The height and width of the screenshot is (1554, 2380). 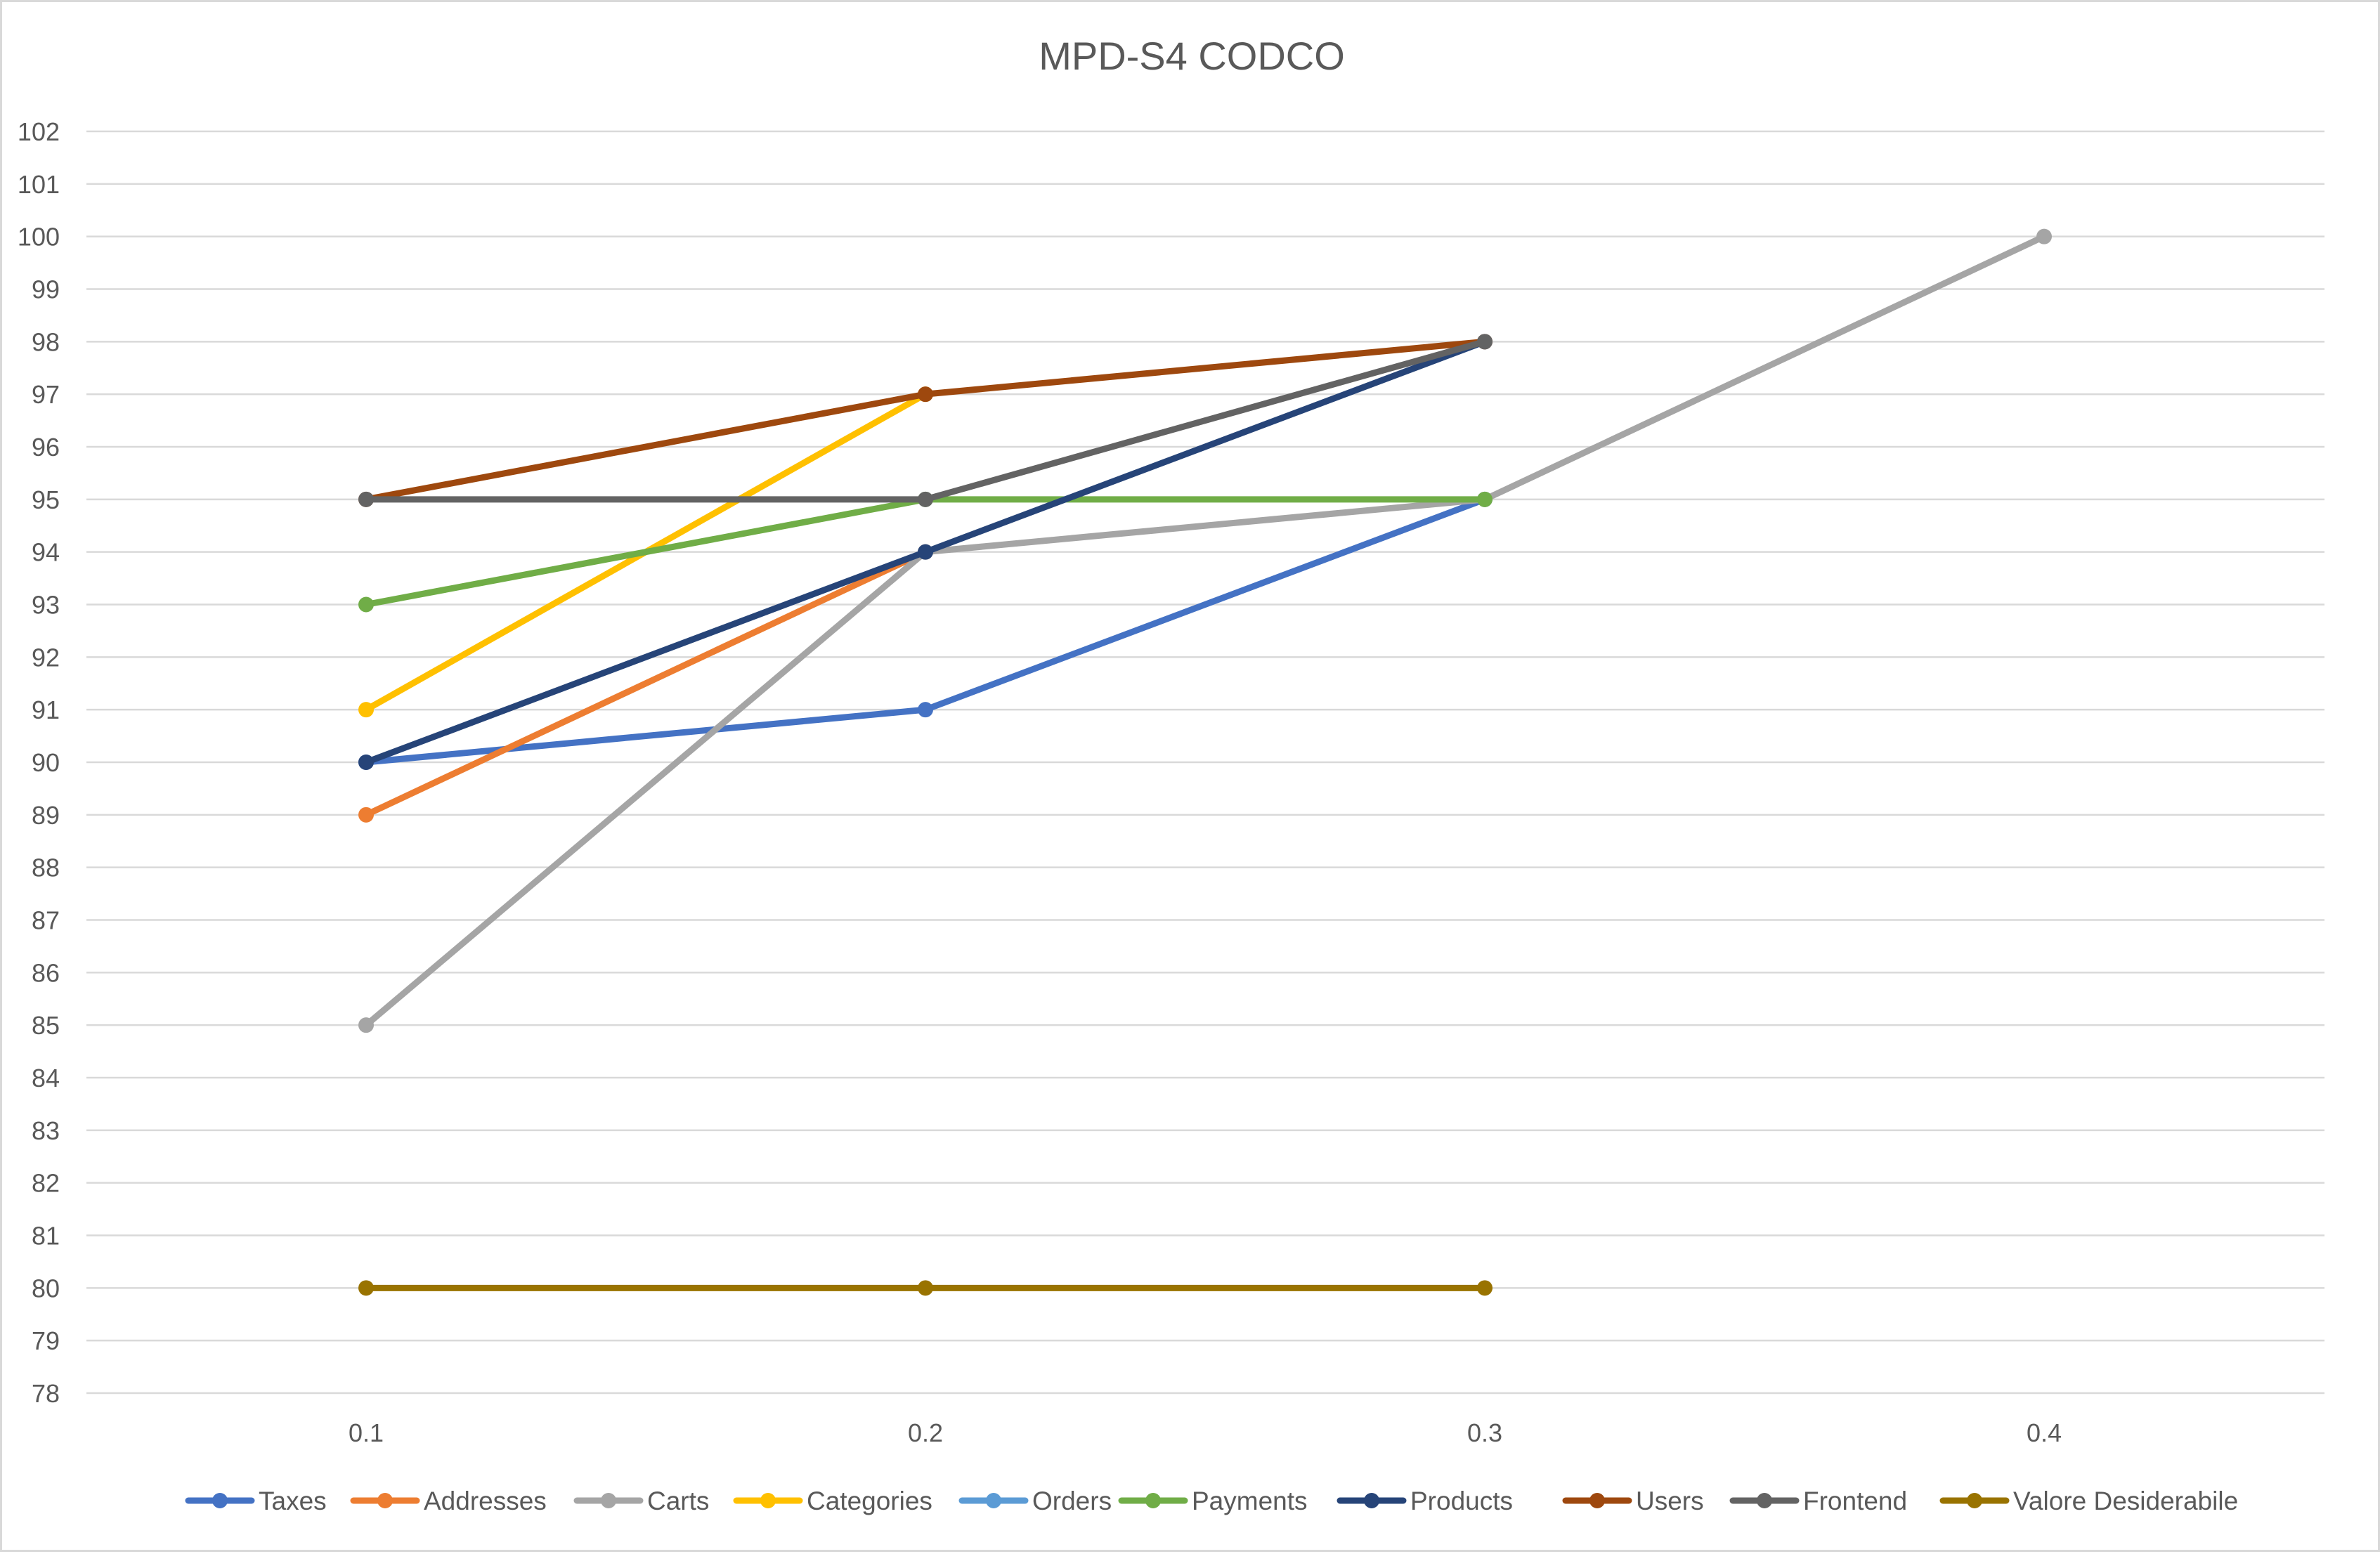 What do you see at coordinates (46, 289) in the screenshot?
I see `y-tick-label: 99` at bounding box center [46, 289].